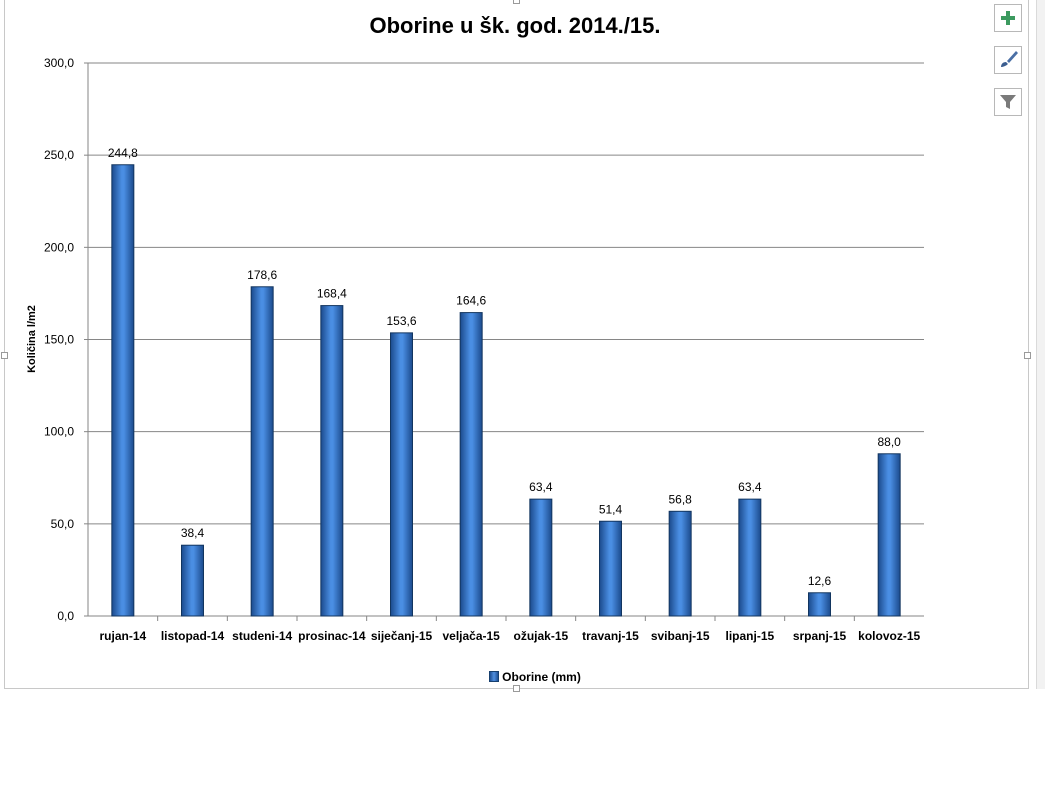  Describe the element at coordinates (65, 616) in the screenshot. I see `y-tick-label: 0,0` at that location.